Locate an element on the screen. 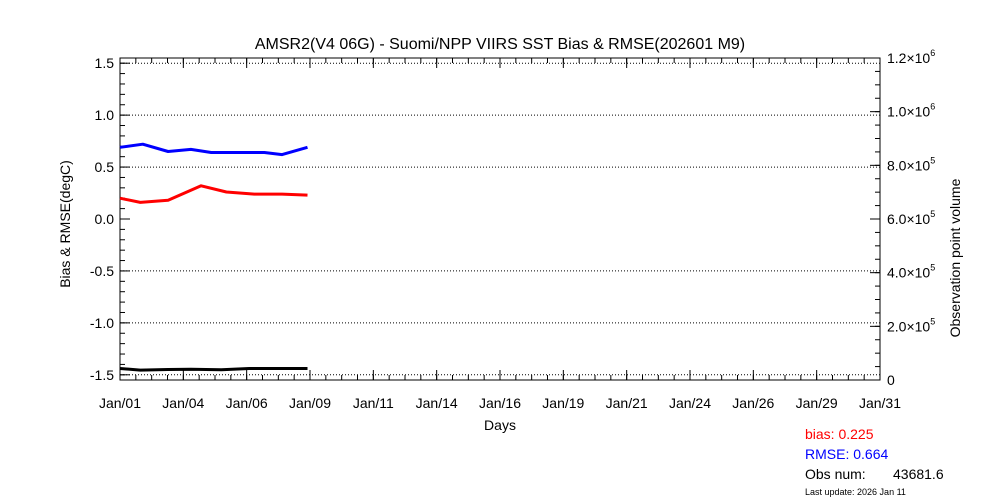 The height and width of the screenshot is (500, 1000). x-tick-label: Jan/24 is located at coordinates (690, 403).